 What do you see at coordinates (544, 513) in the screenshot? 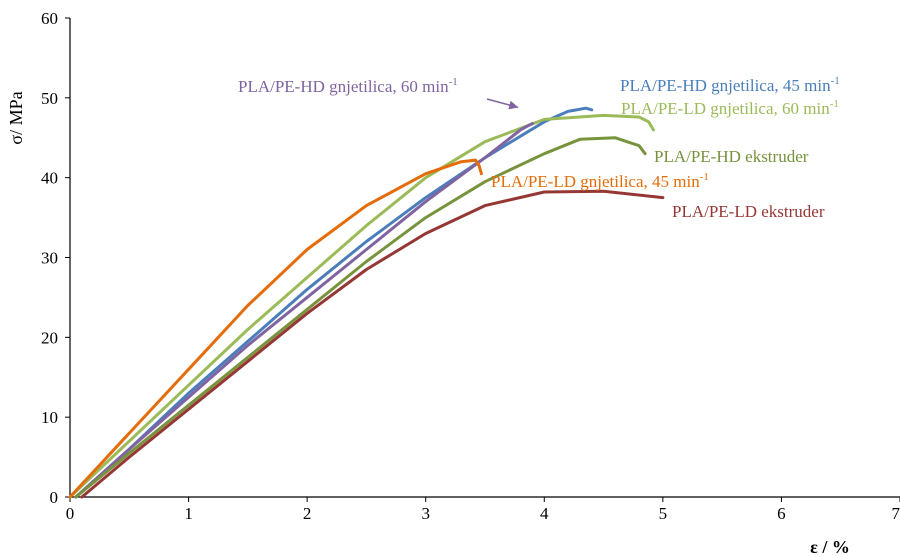
I see `x-tick-label: 4` at bounding box center [544, 513].